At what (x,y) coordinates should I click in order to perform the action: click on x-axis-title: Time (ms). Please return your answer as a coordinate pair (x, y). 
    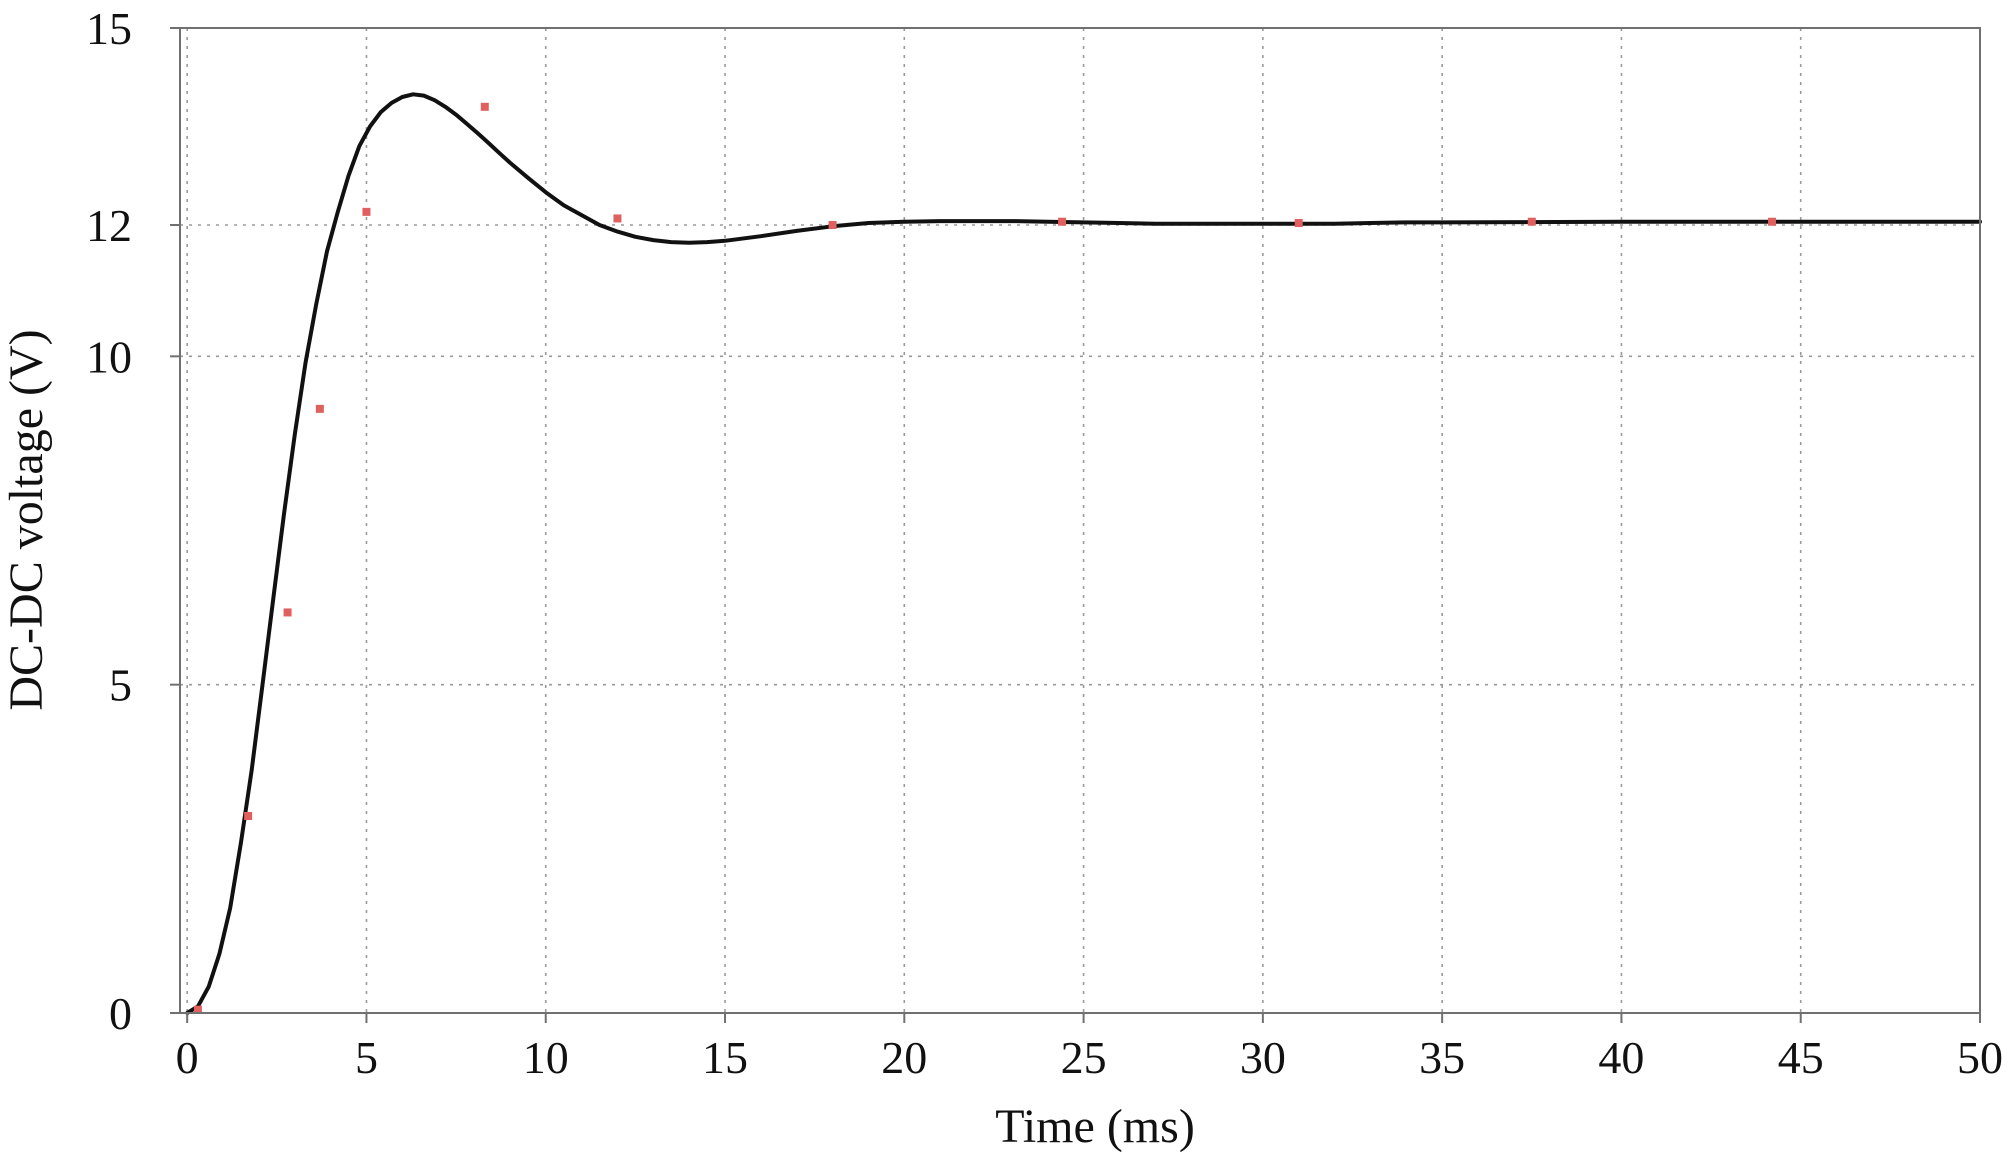
    Looking at the image, I should click on (1095, 1126).